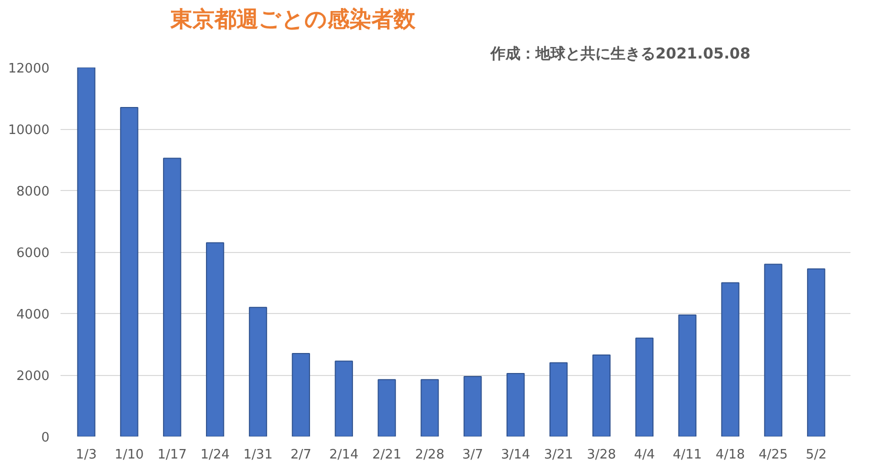  What do you see at coordinates (45, 438) in the screenshot?
I see `y-tick-label: 0` at bounding box center [45, 438].